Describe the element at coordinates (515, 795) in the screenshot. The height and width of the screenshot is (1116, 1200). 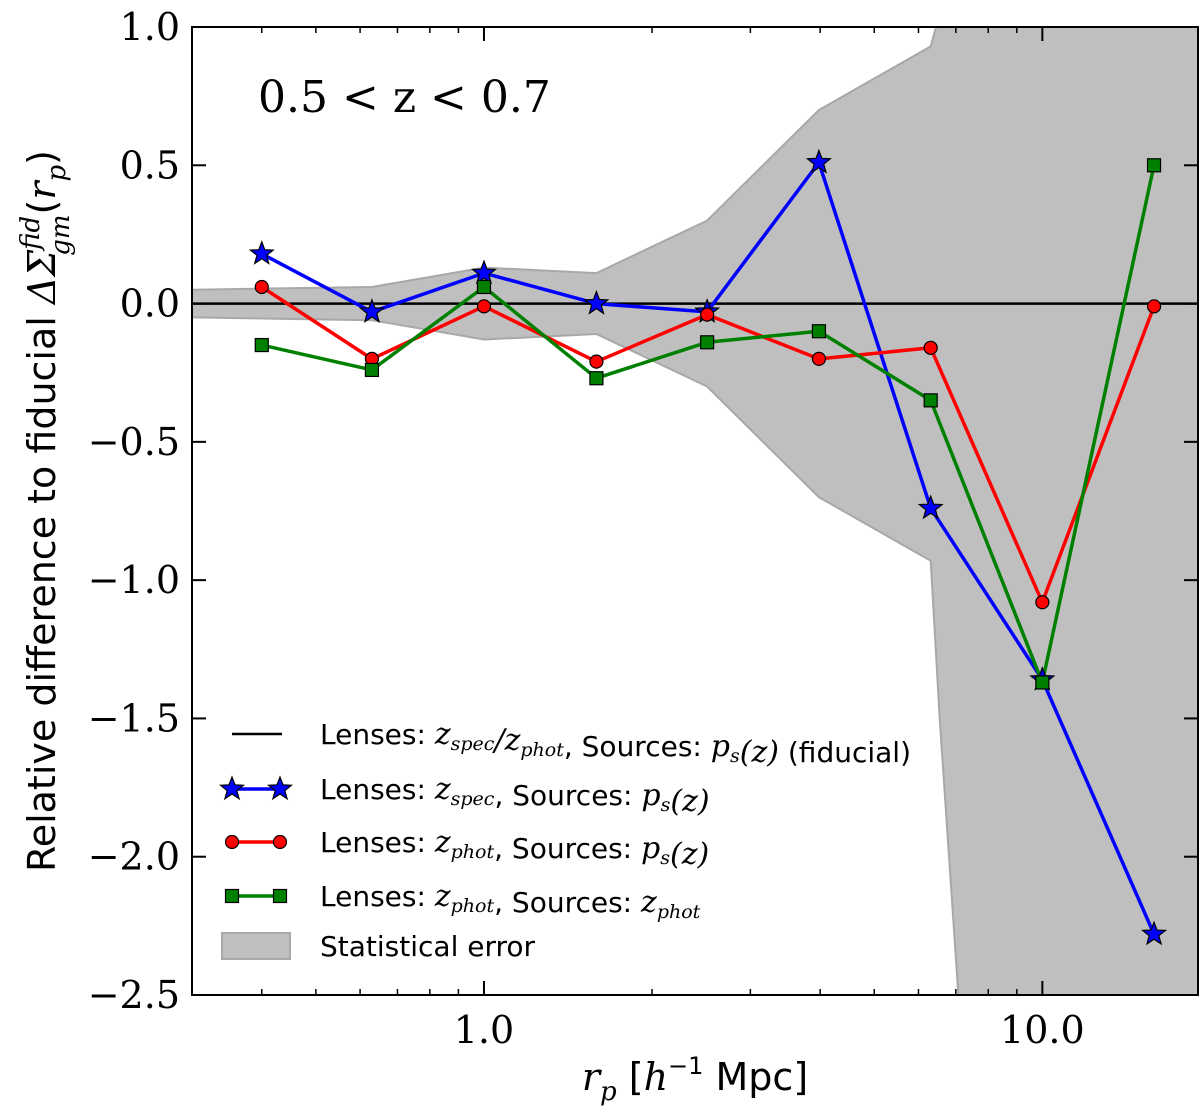
I see `legend-label: Lenses: zspec, Sources: ps(z)` at that location.